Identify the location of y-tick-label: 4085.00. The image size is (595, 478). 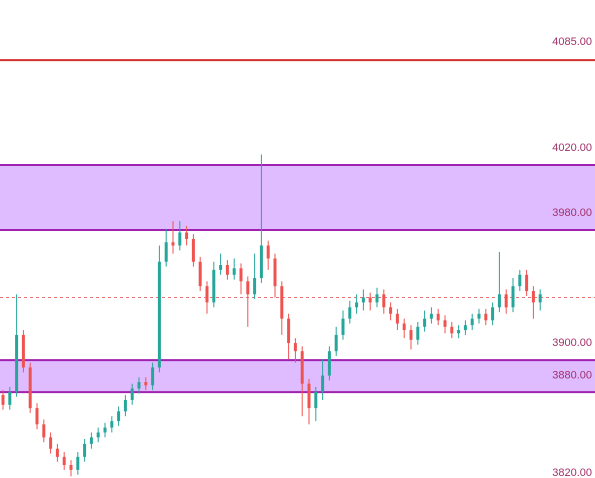
(572, 42).